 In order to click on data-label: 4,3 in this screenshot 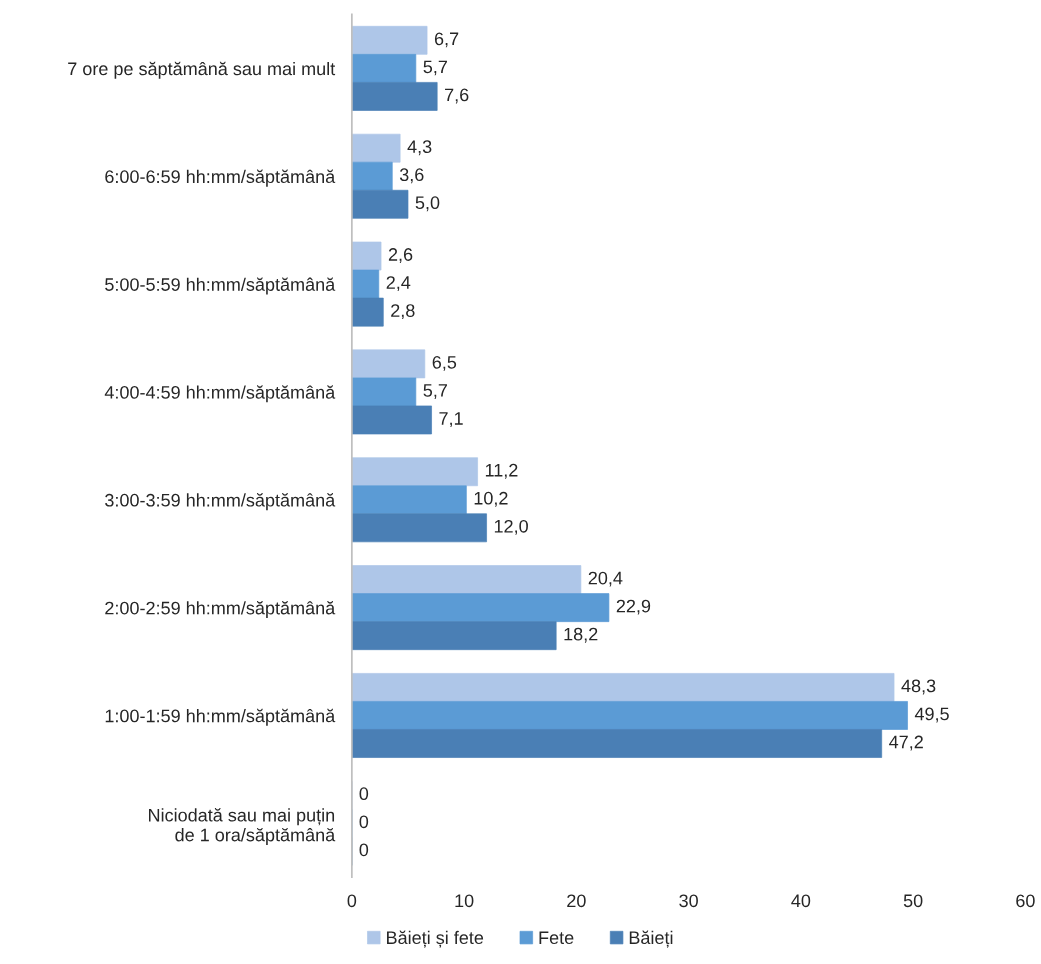, I will do `click(419, 148)`.